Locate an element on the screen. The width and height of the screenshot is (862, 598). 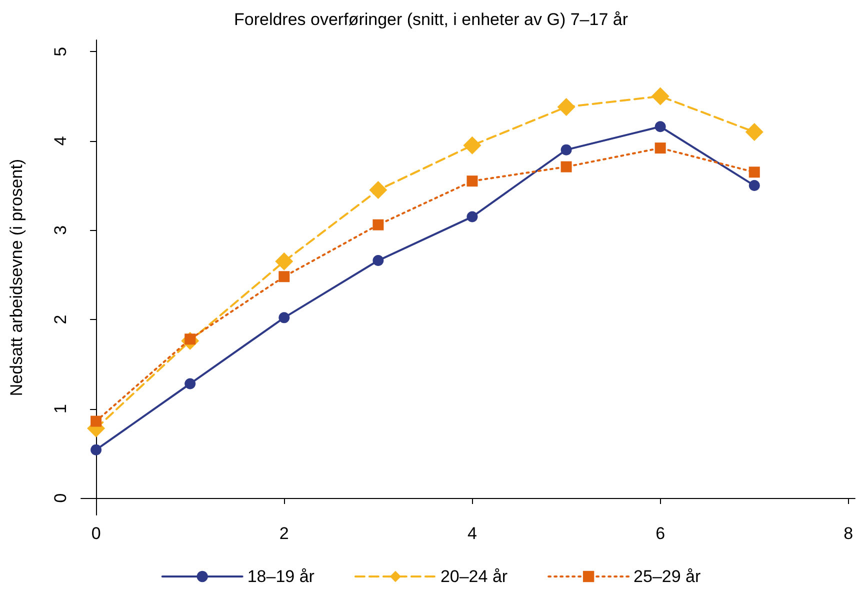
x-tick-label: 2 is located at coordinates (284, 533).